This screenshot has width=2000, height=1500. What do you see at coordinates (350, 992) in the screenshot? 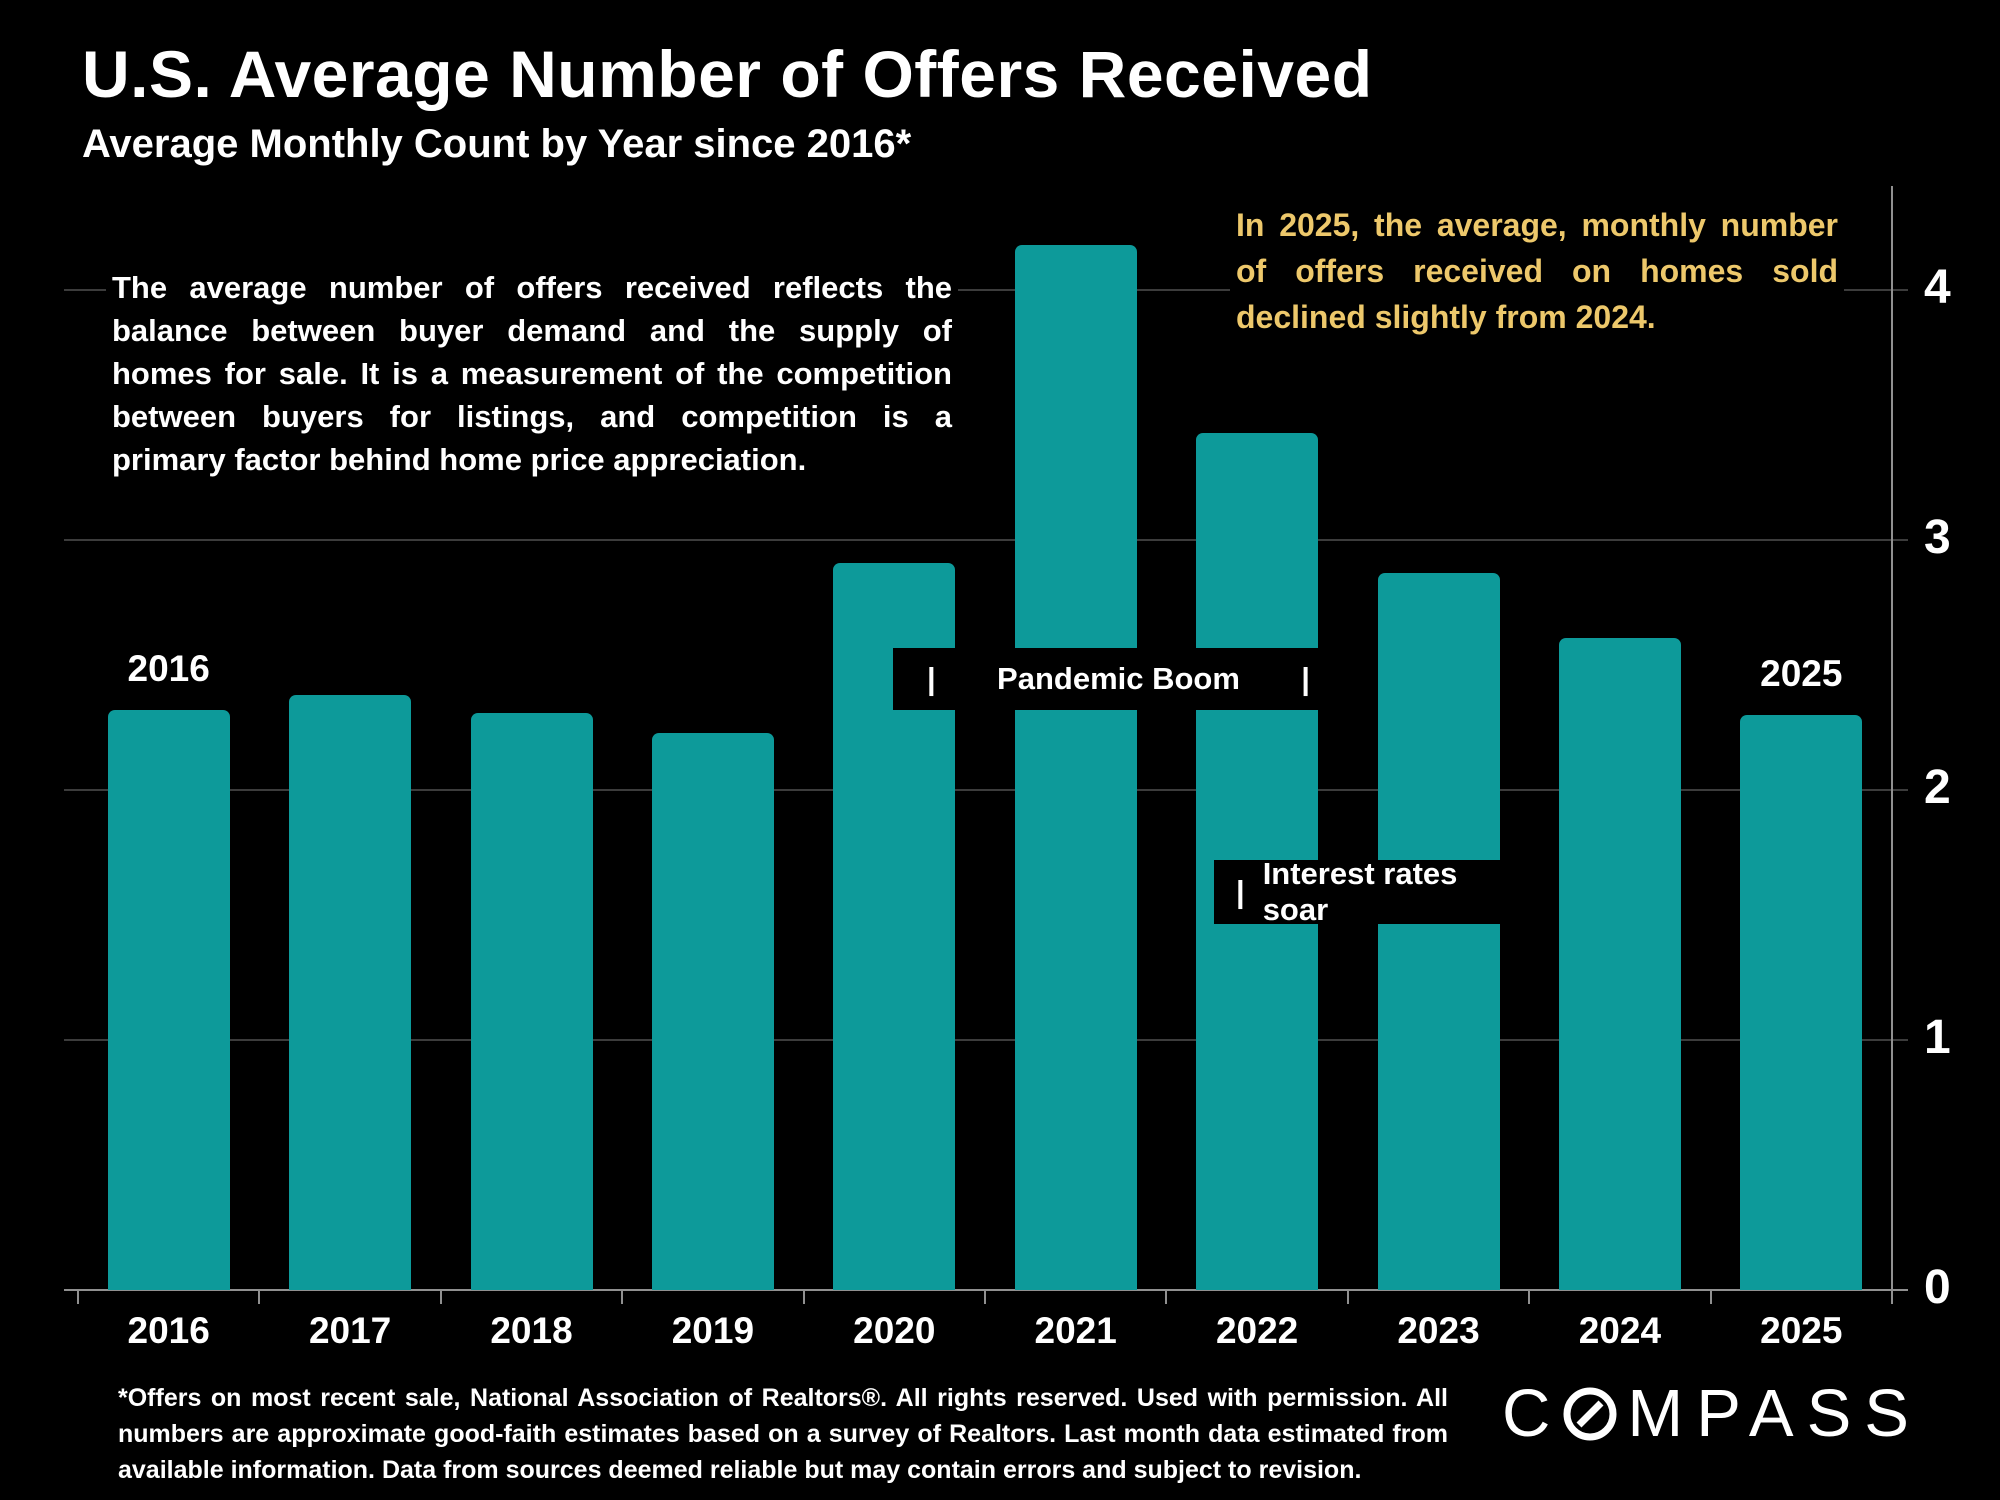
I see `bar-2017` at bounding box center [350, 992].